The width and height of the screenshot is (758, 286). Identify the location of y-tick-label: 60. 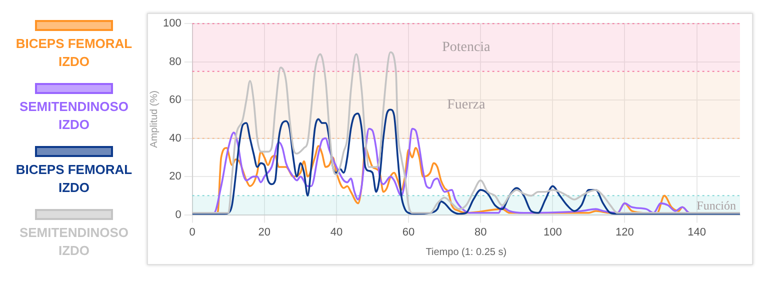
(175, 100).